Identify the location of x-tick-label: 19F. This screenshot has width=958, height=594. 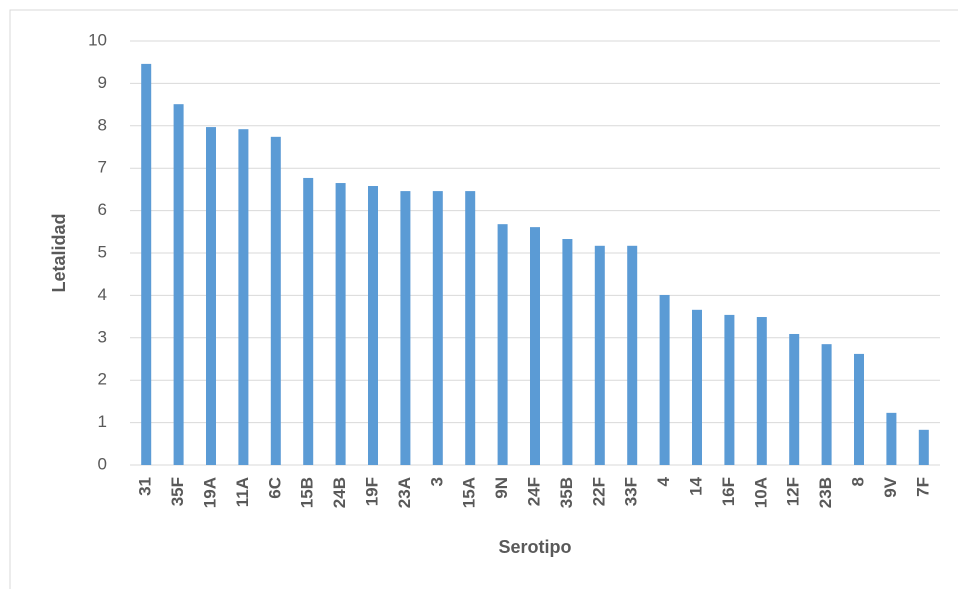
(371, 491).